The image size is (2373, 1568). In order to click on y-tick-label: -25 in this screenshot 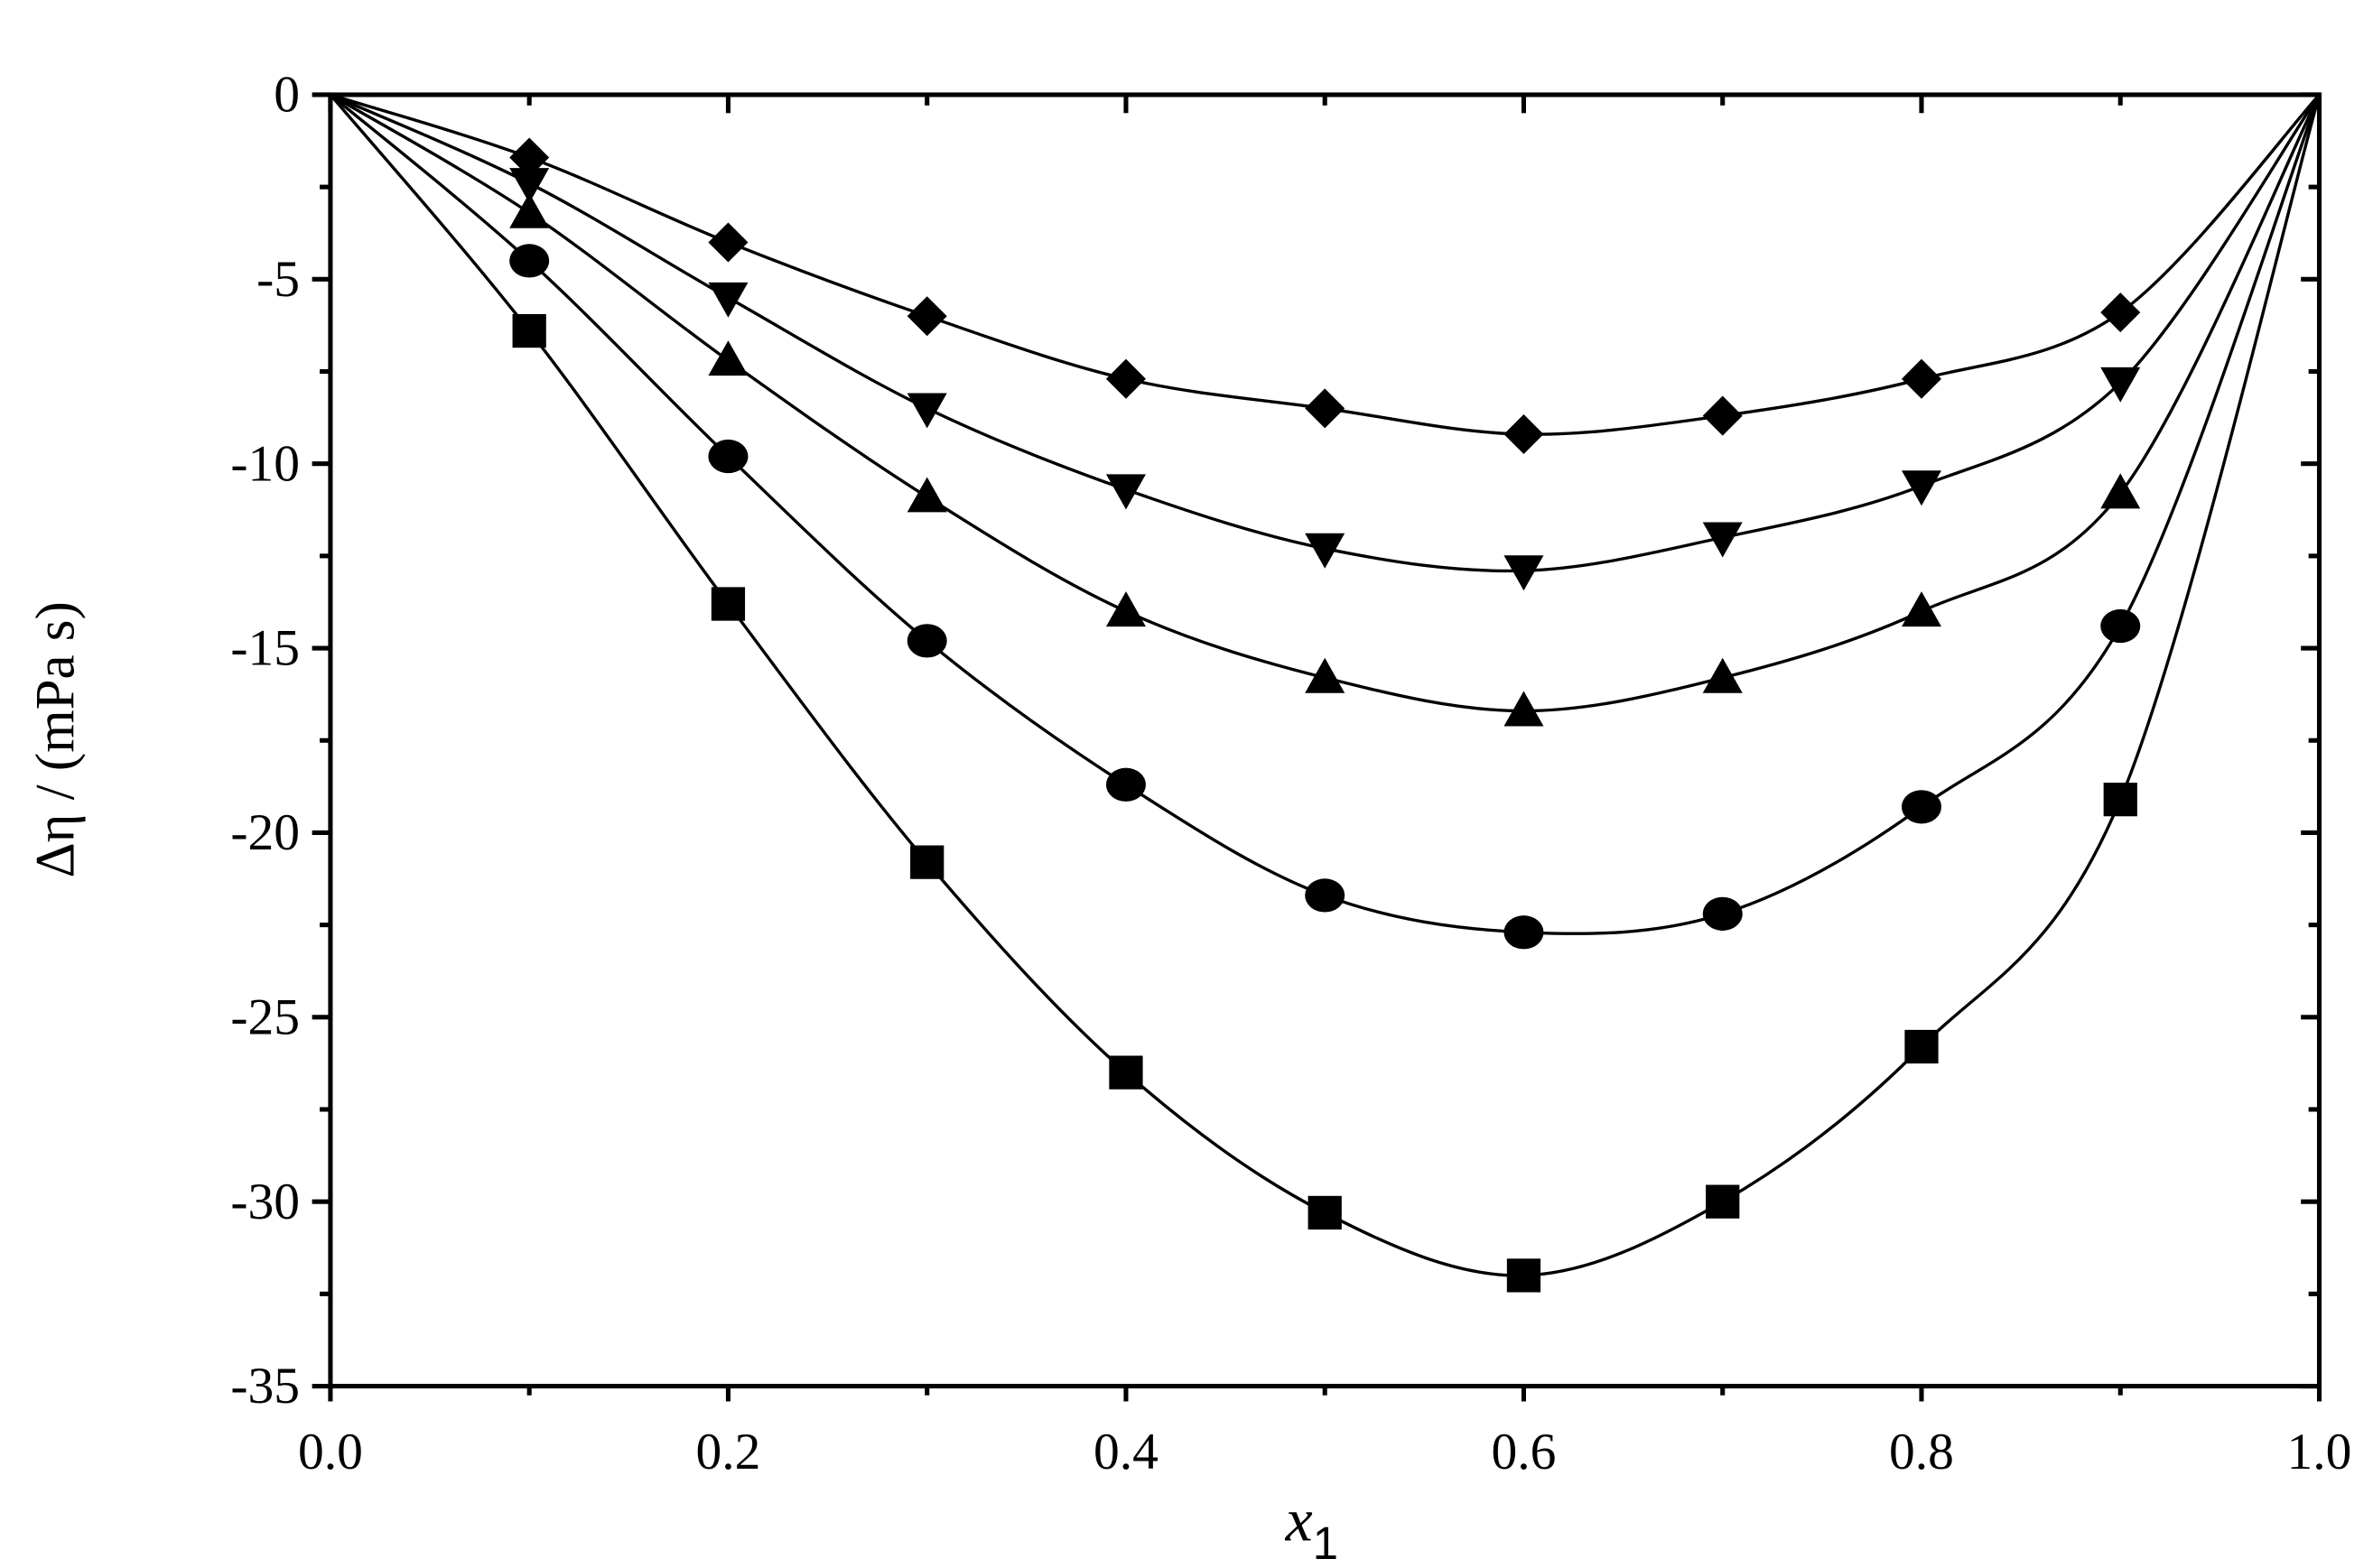, I will do `click(265, 1017)`.